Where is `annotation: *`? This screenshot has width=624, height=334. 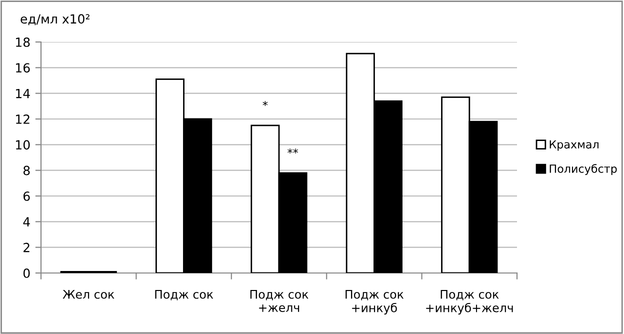
annotation: * is located at coordinates (265, 103).